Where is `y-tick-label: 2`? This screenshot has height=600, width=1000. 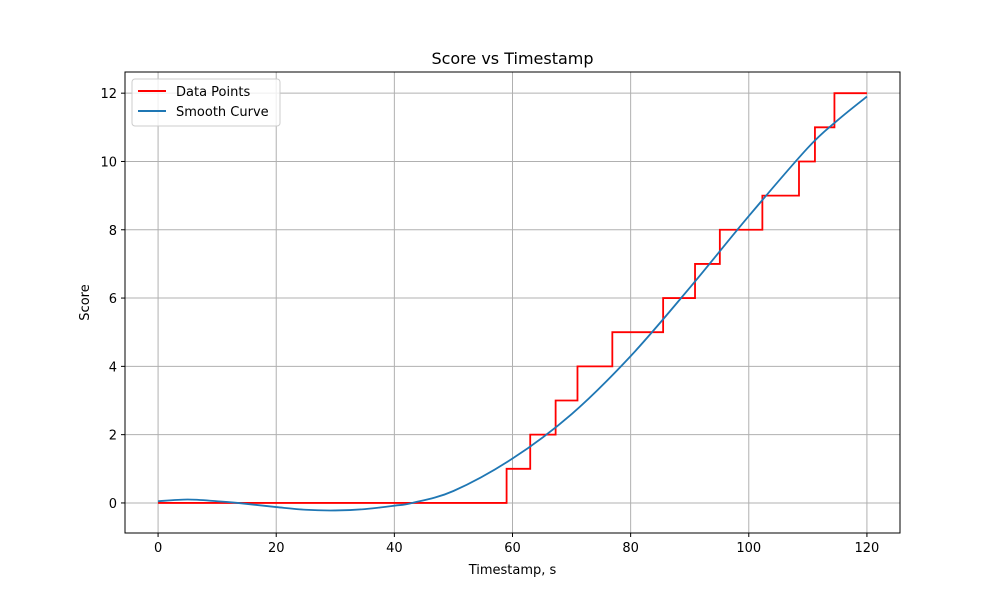
y-tick-label: 2 is located at coordinates (113, 436).